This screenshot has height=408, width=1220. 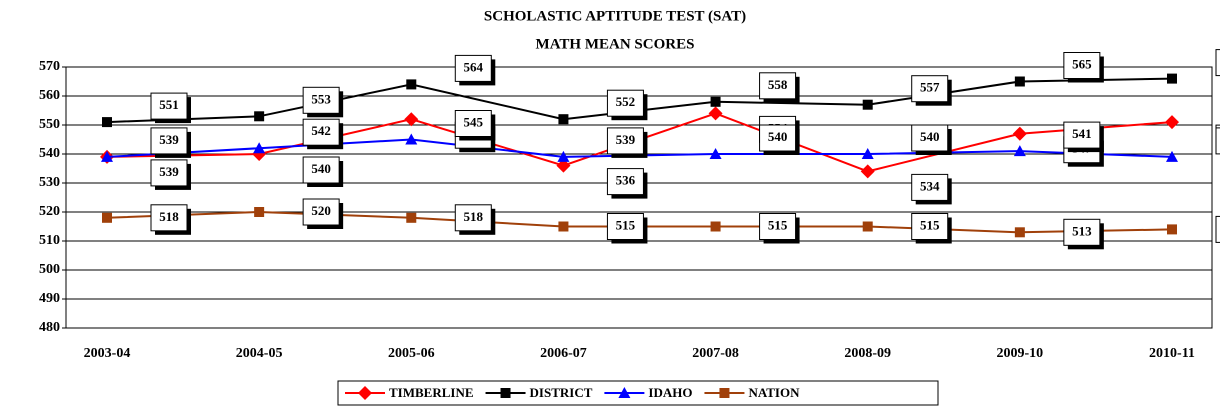 What do you see at coordinates (615, 44) in the screenshot?
I see `chart-subtitle: MATH MEAN SCORES` at bounding box center [615, 44].